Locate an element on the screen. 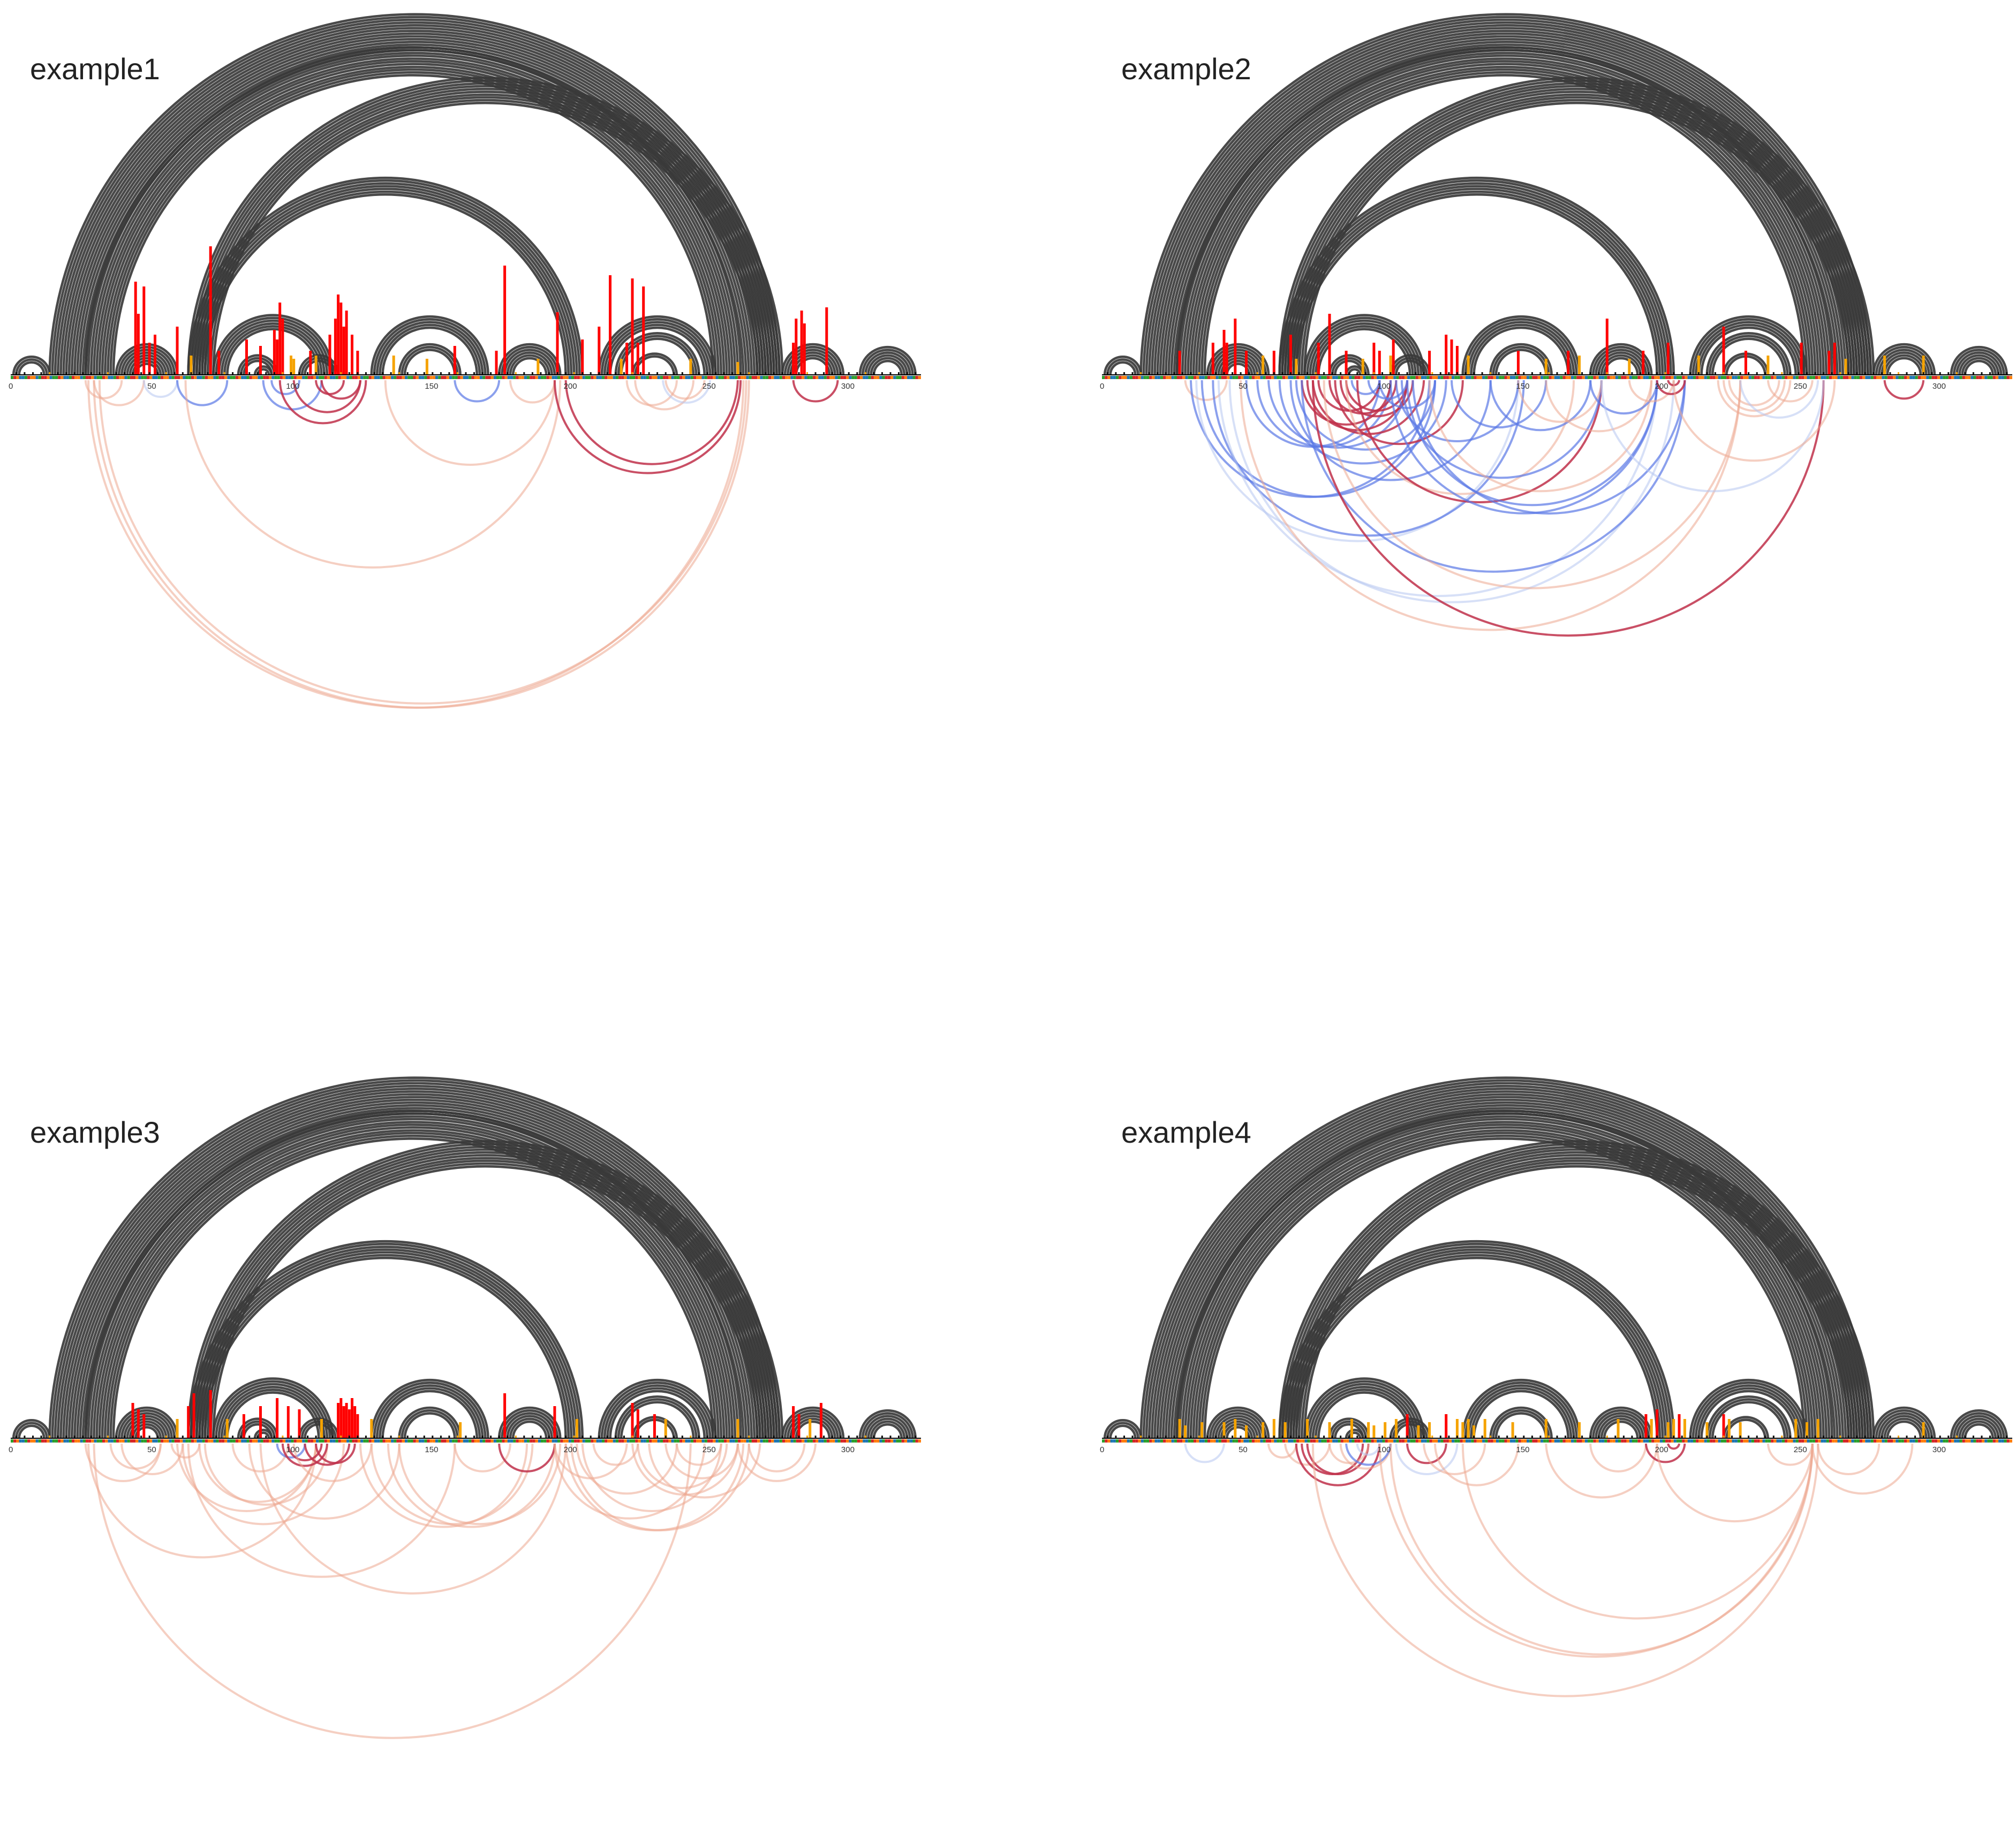 The height and width of the screenshot is (1827, 2016). panel-title: example1 is located at coordinates (95, 69).